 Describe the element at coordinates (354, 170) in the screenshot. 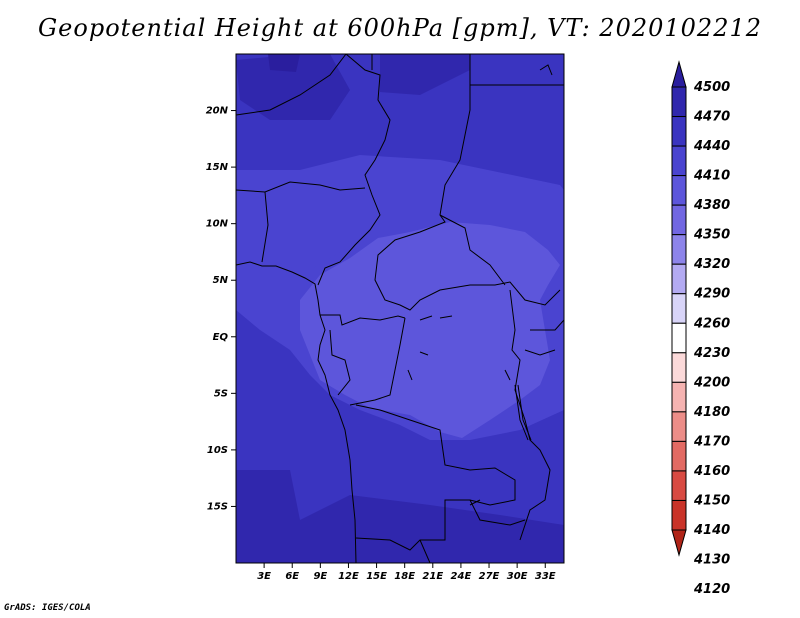

I see `border-chad-niger` at that location.